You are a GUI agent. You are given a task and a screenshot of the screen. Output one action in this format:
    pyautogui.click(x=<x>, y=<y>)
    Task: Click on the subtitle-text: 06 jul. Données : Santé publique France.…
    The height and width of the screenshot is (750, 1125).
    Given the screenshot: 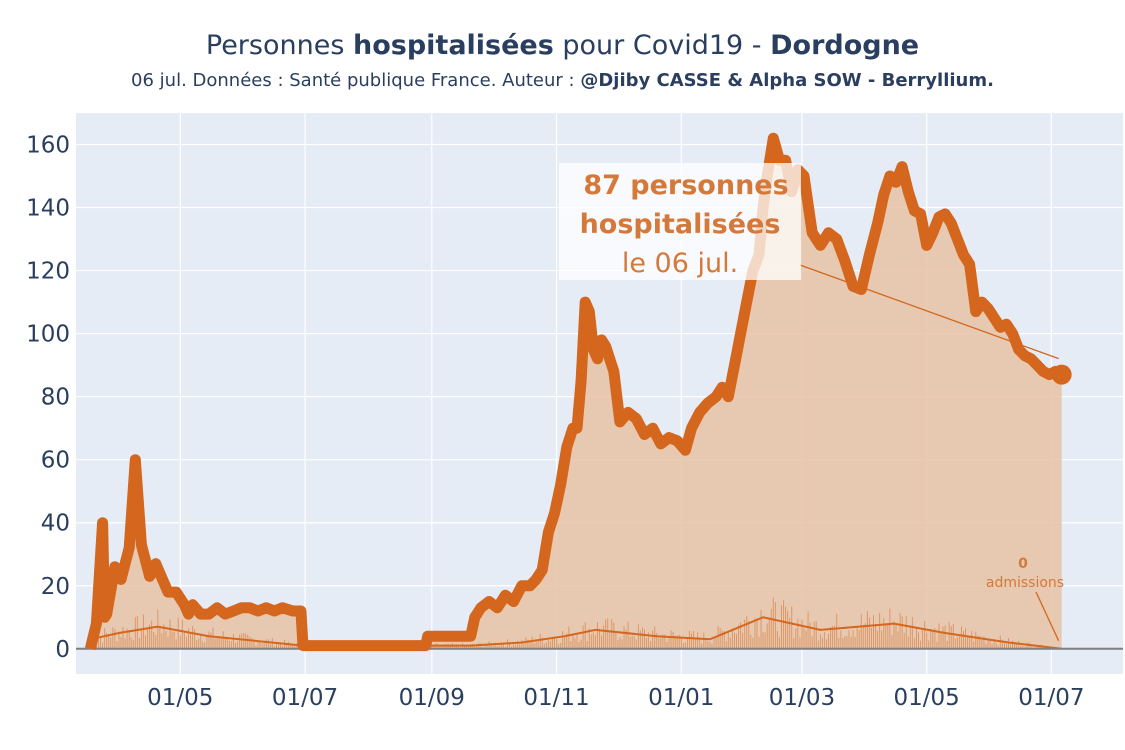 What is the action you would take?
    pyautogui.click(x=356, y=80)
    